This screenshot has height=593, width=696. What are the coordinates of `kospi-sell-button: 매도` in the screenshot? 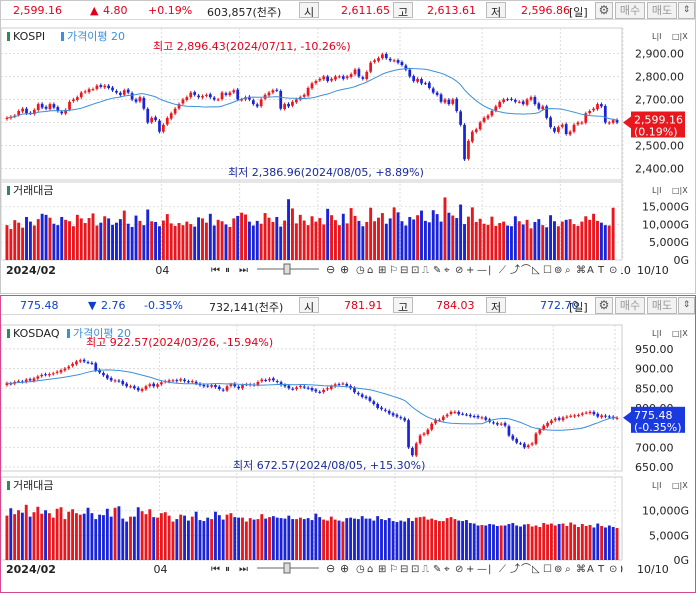 It's located at (662, 10).